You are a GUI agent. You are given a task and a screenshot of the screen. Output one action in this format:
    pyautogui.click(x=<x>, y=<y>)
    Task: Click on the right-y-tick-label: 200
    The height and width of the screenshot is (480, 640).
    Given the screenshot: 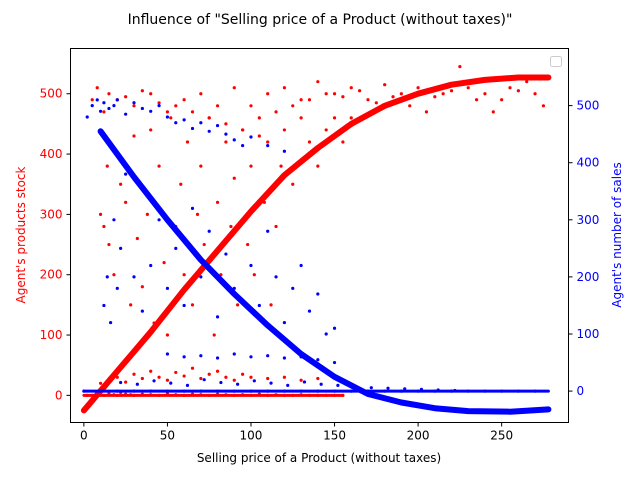 What is the action you would take?
    pyautogui.click(x=588, y=277)
    